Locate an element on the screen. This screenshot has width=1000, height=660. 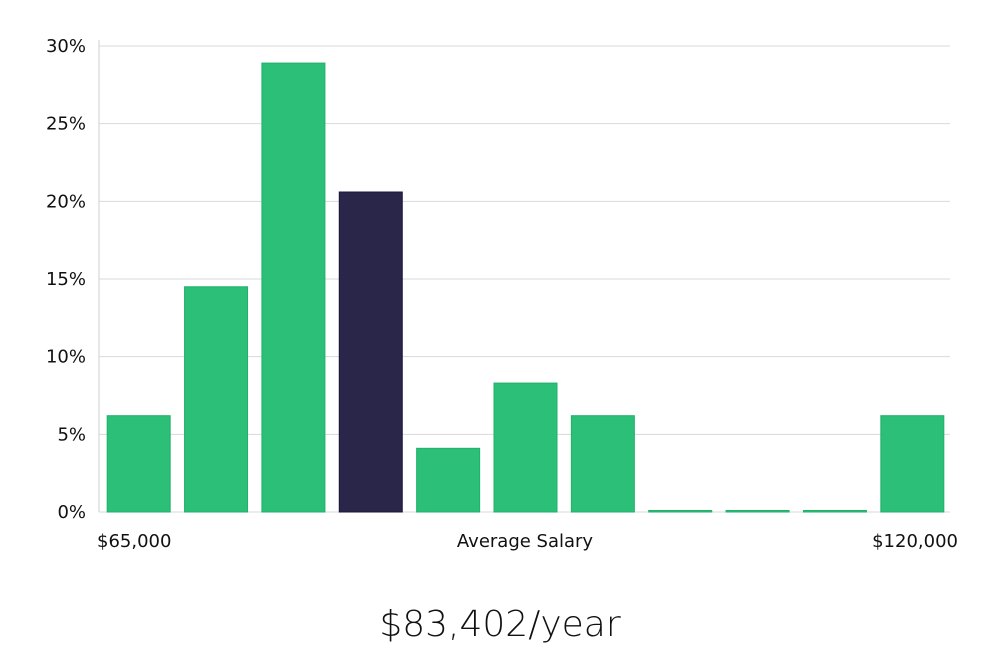
x-min-label: $65,000 is located at coordinates (134, 541).